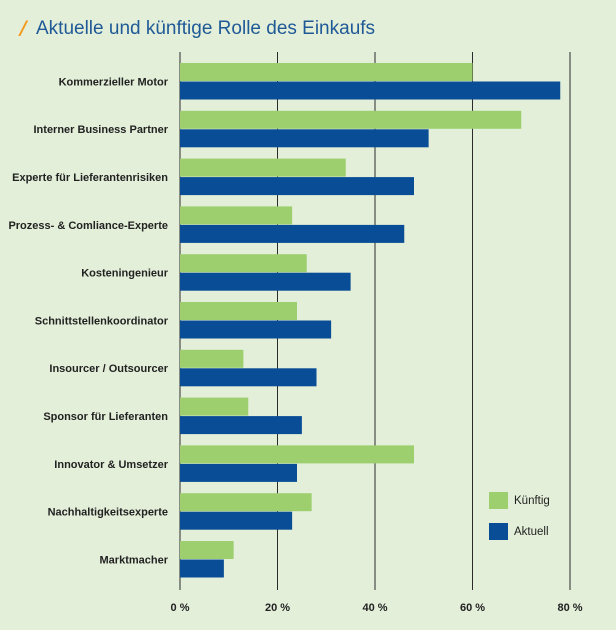 Image resolution: width=616 pixels, height=630 pixels. What do you see at coordinates (23, 28) in the screenshot?
I see `title-slash: /` at bounding box center [23, 28].